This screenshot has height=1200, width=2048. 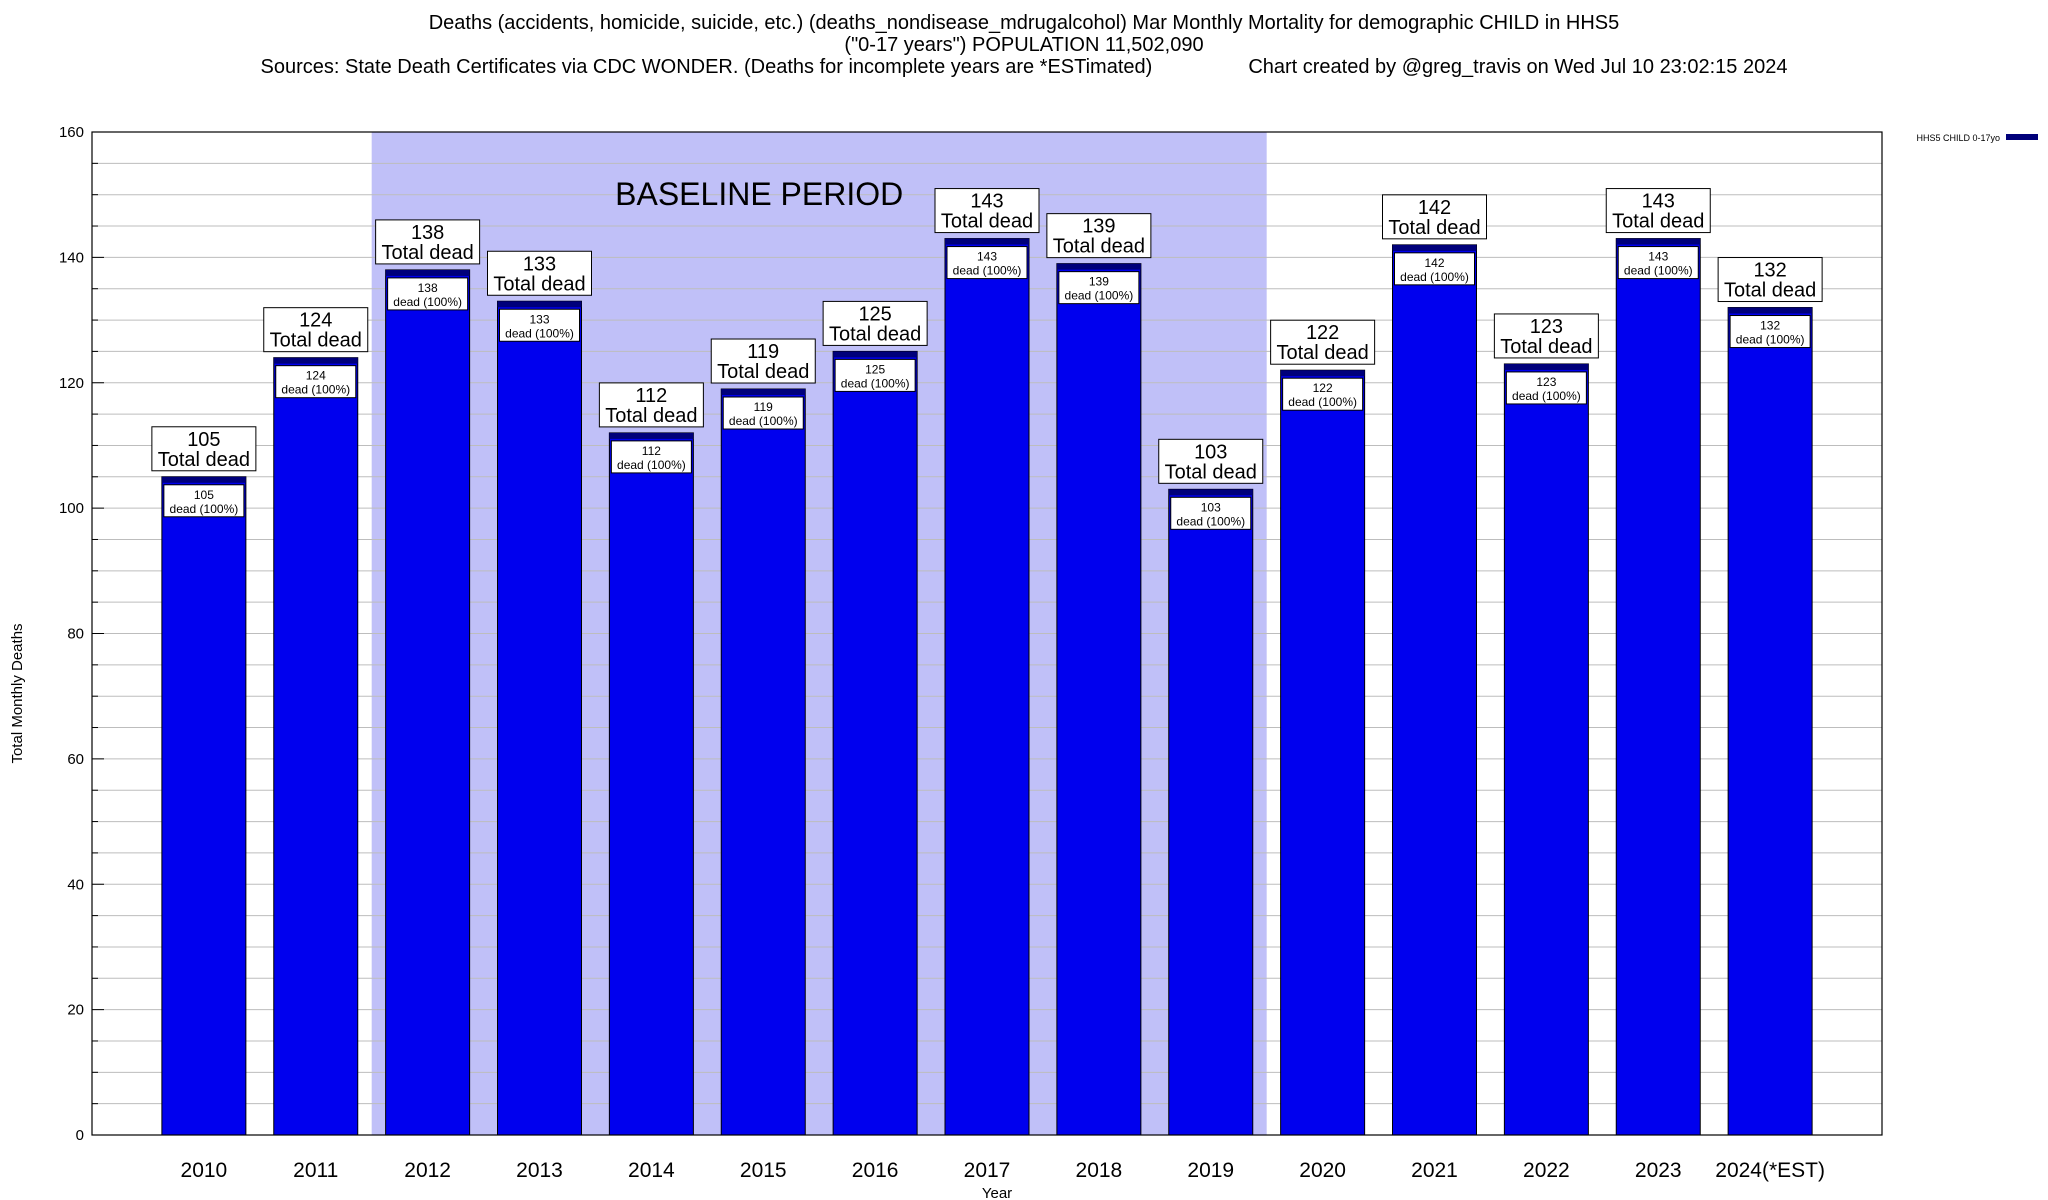 I want to click on total-value-label: 105, so click(x=203, y=440).